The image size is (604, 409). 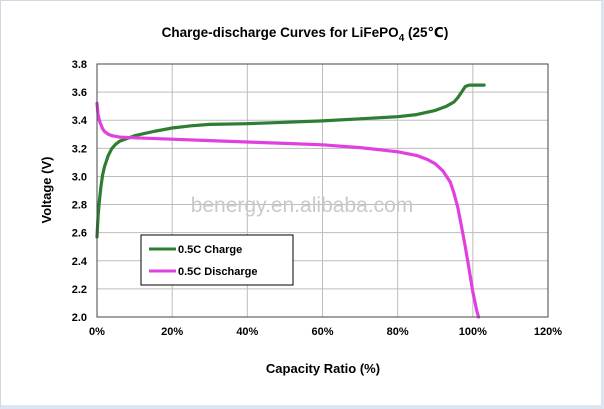 What do you see at coordinates (79, 65) in the screenshot?
I see `y-tick-label: 3.8` at bounding box center [79, 65].